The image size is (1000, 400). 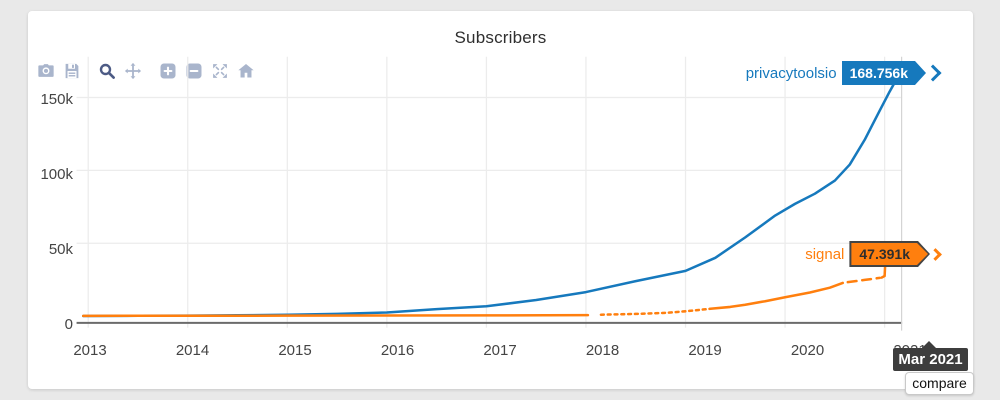 I want to click on zoom-icon, so click(x=107, y=71).